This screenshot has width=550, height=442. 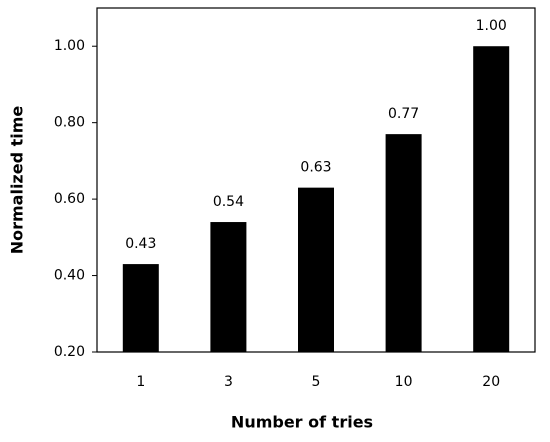 I want to click on y-axis-title: Normalized time, so click(x=17, y=180).